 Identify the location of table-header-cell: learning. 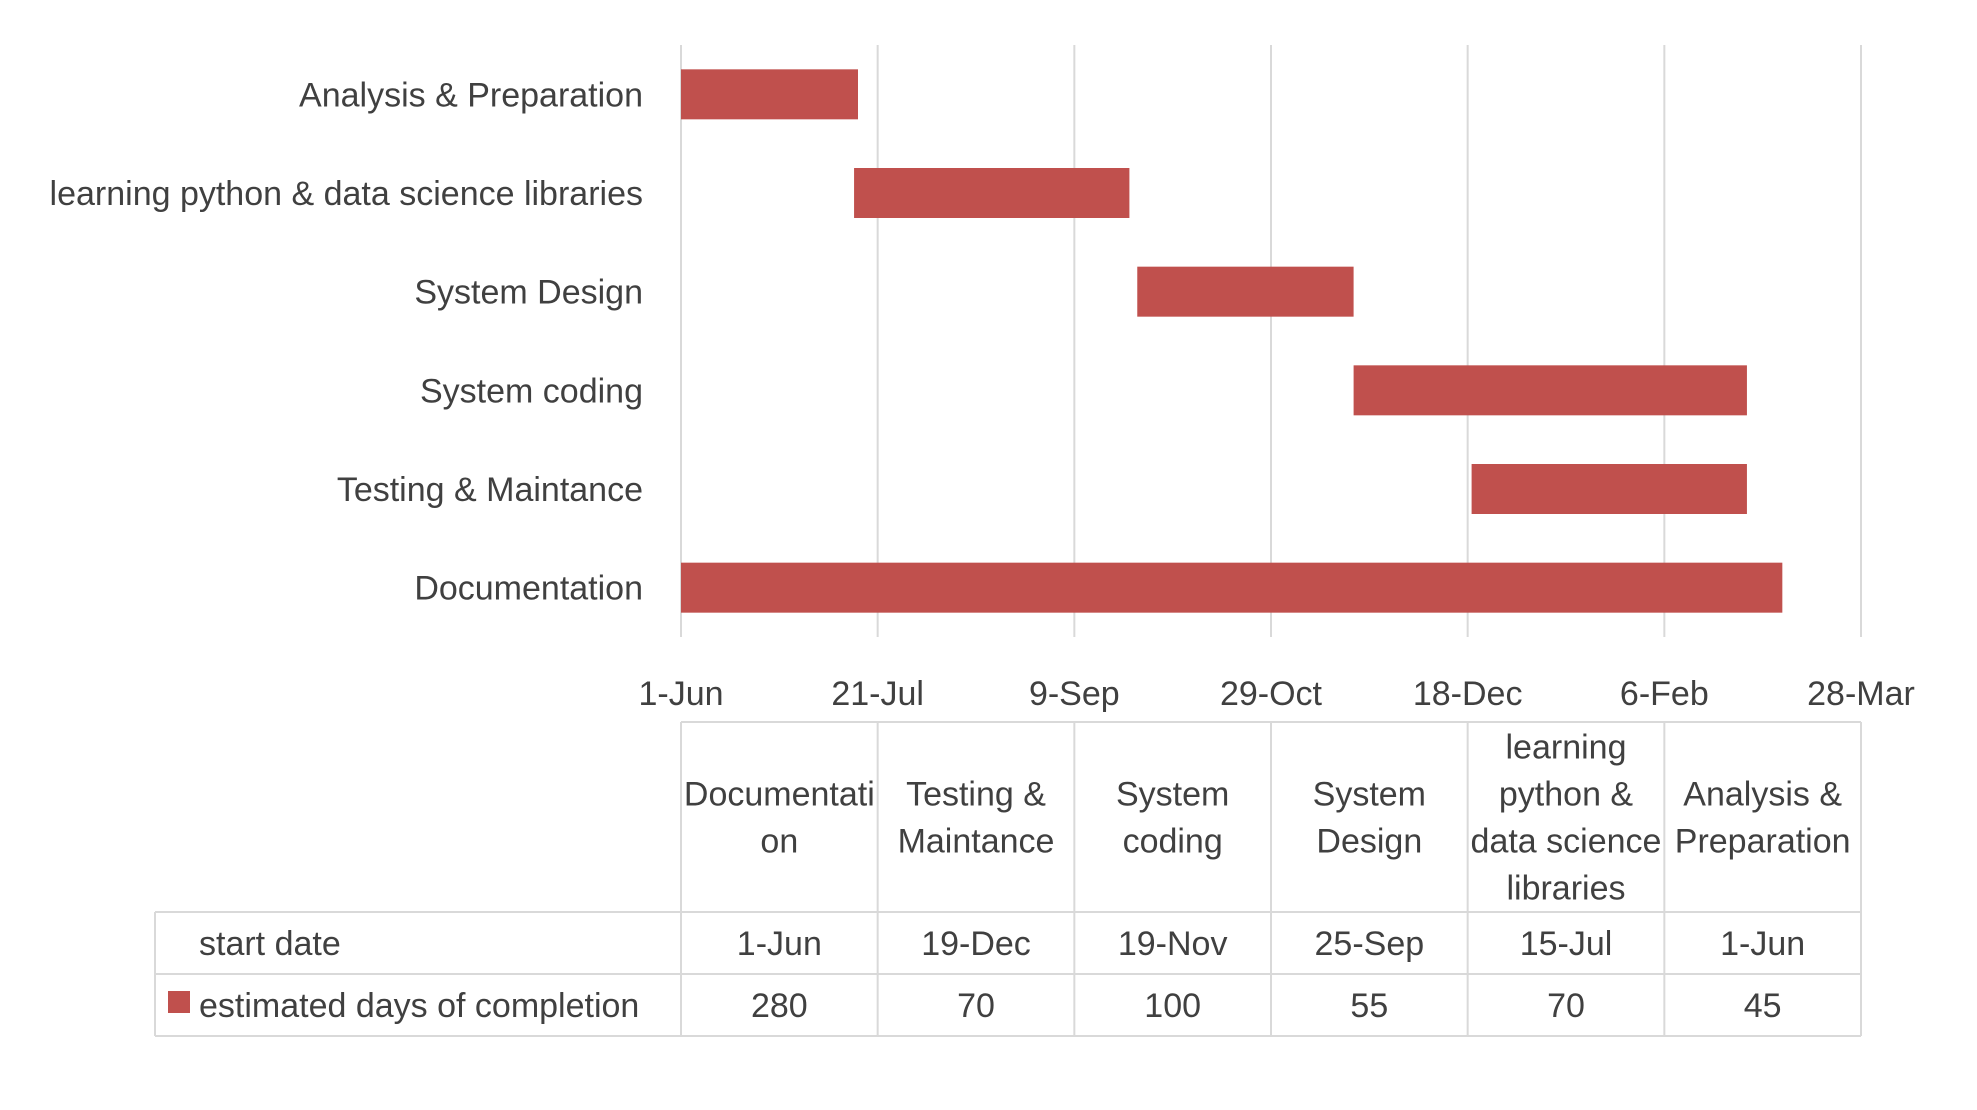
(1566, 748).